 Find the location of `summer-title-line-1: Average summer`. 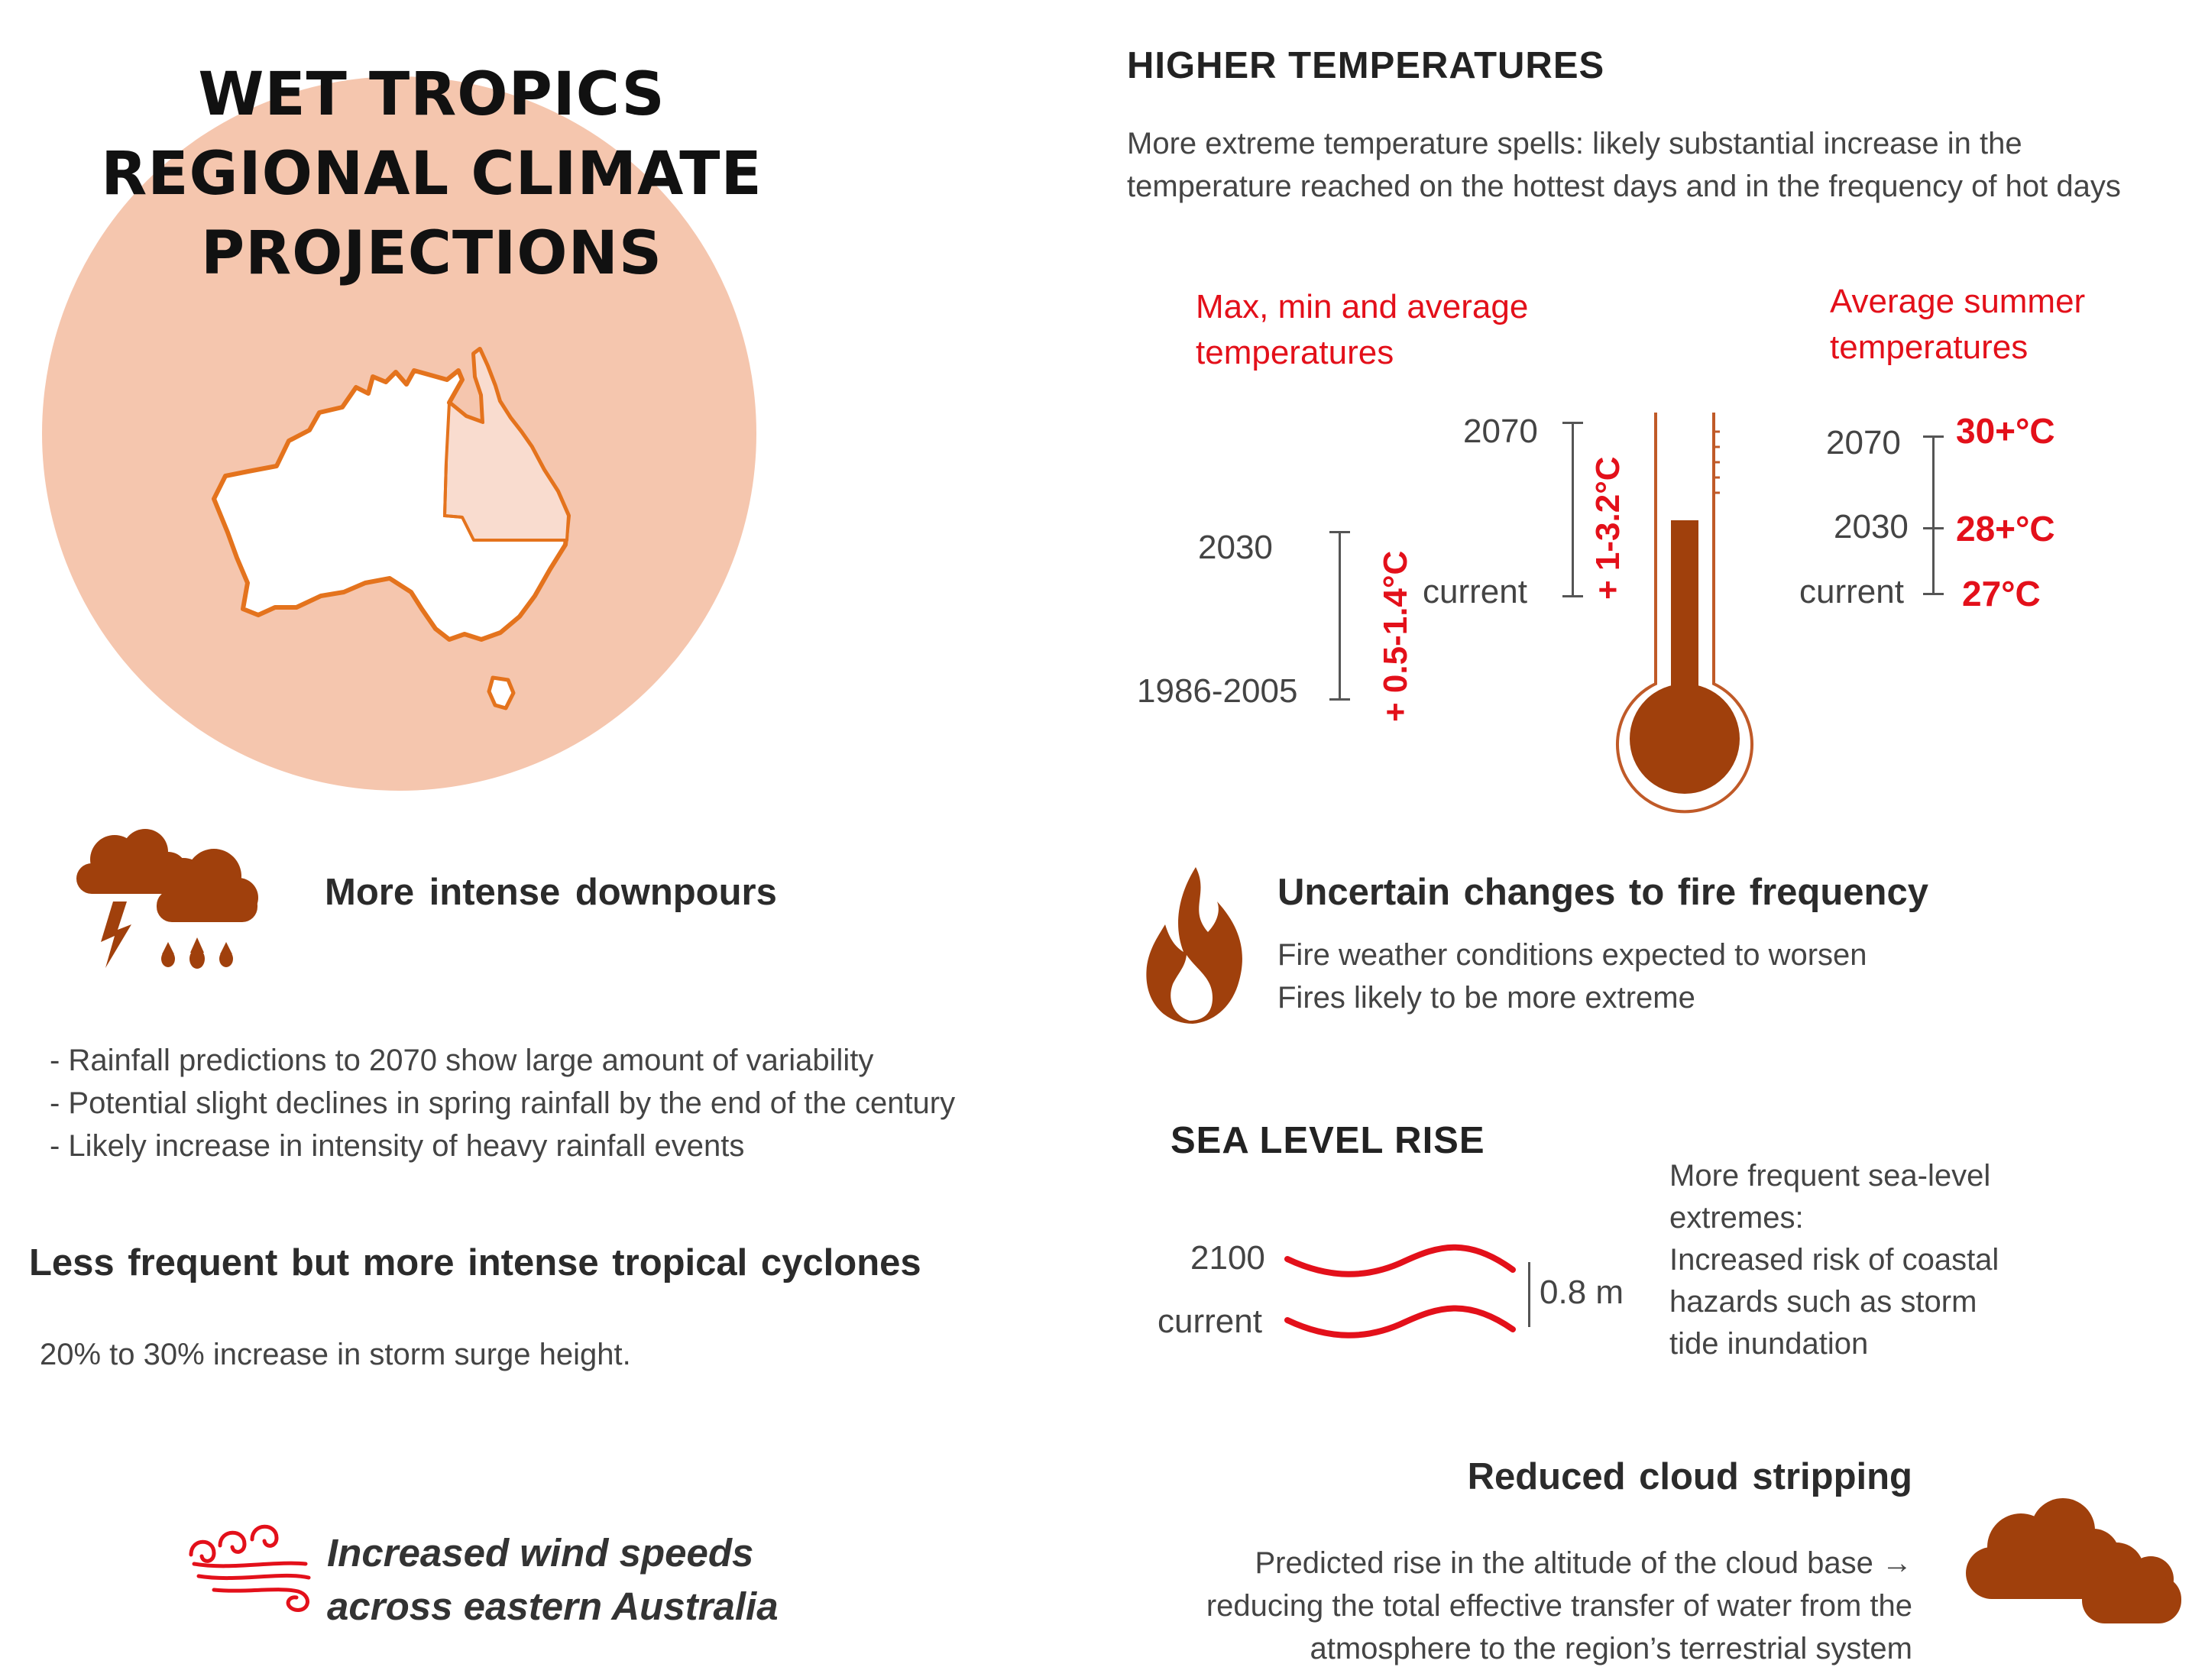

summer-title-line-1: Average summer is located at coordinates (1958, 301).